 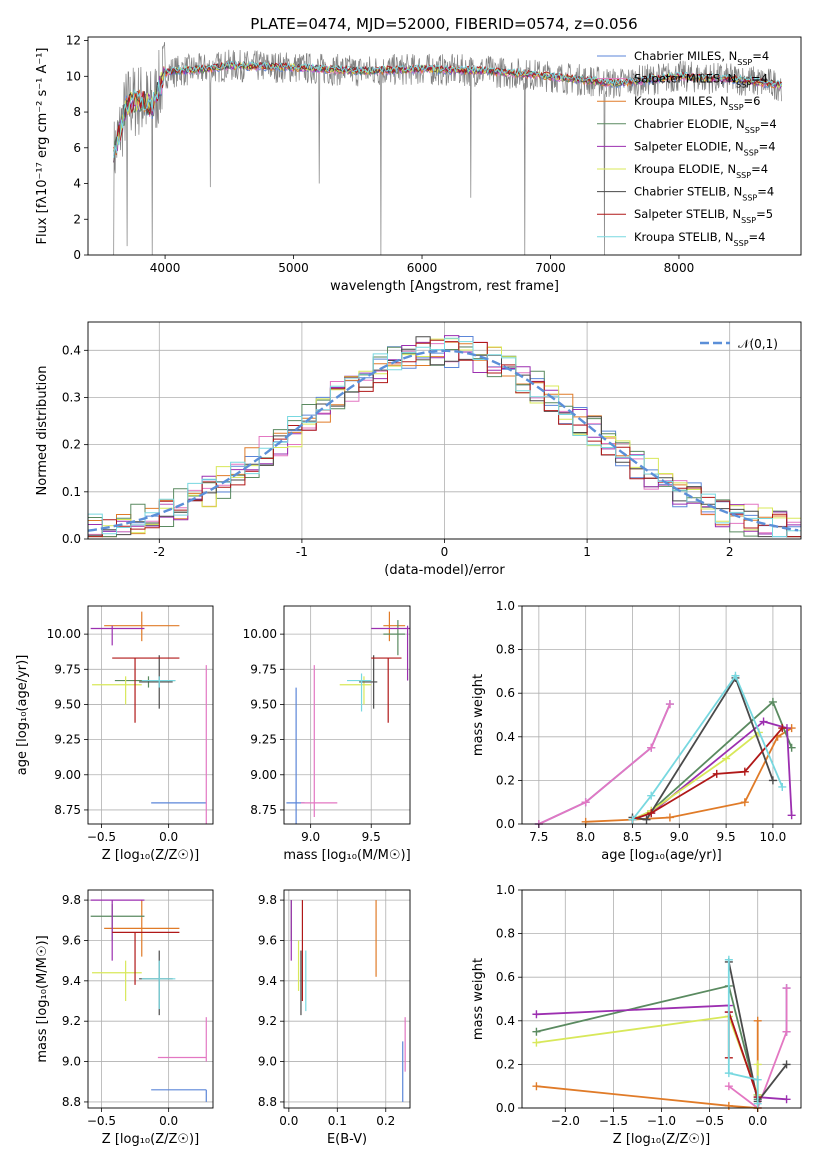 I want to click on y-tick-label: 9.2, so click(x=267, y=1021).